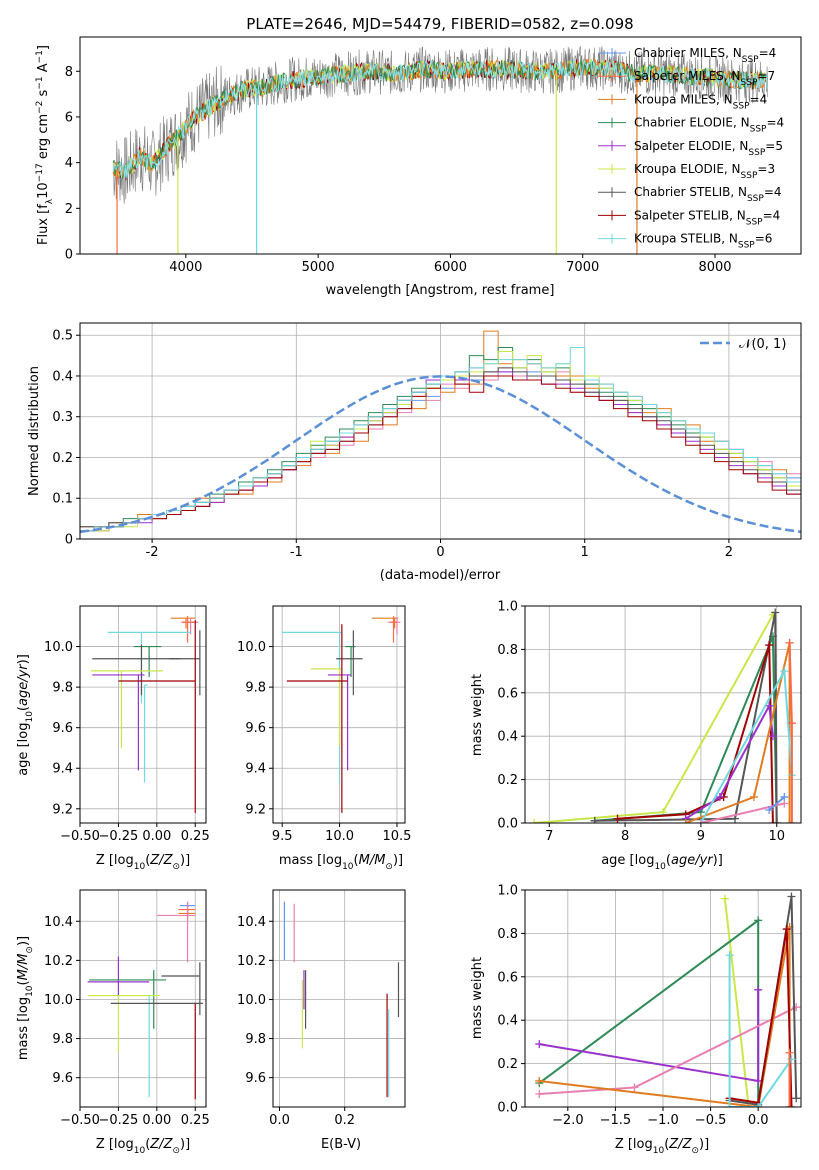 This screenshot has width=819, height=1170. Describe the element at coordinates (282, 836) in the screenshot. I see `x-tick-label: 9.5` at that location.